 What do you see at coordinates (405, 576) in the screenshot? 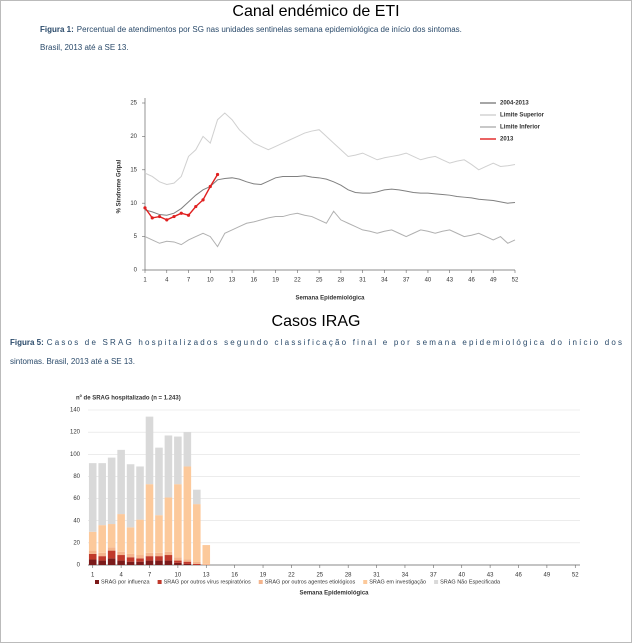
I see `x-tick-label: 34` at bounding box center [405, 576].